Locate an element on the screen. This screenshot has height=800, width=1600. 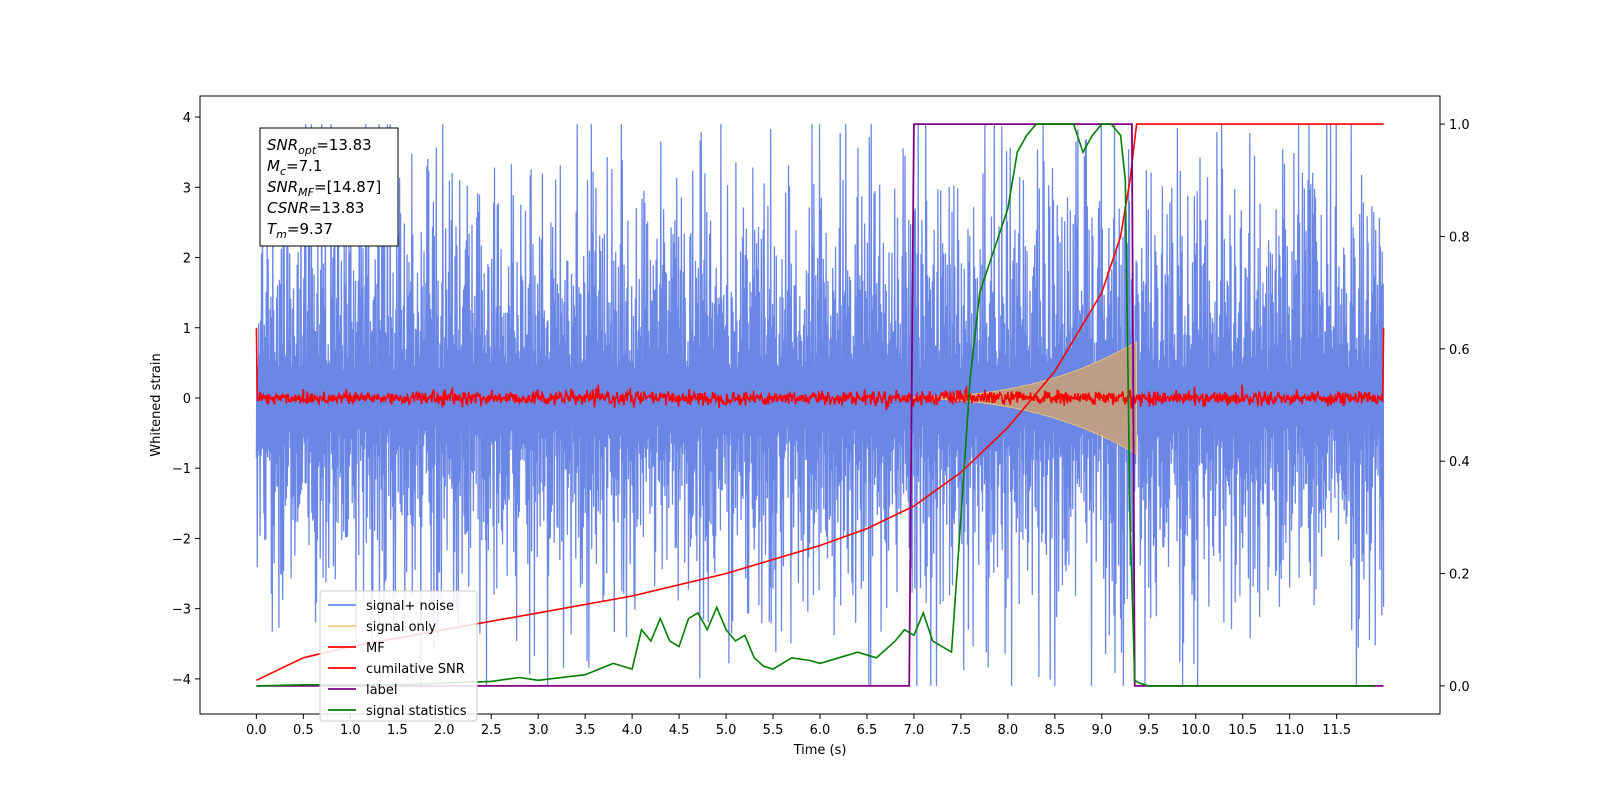
legend-label: signal only is located at coordinates (401, 627).